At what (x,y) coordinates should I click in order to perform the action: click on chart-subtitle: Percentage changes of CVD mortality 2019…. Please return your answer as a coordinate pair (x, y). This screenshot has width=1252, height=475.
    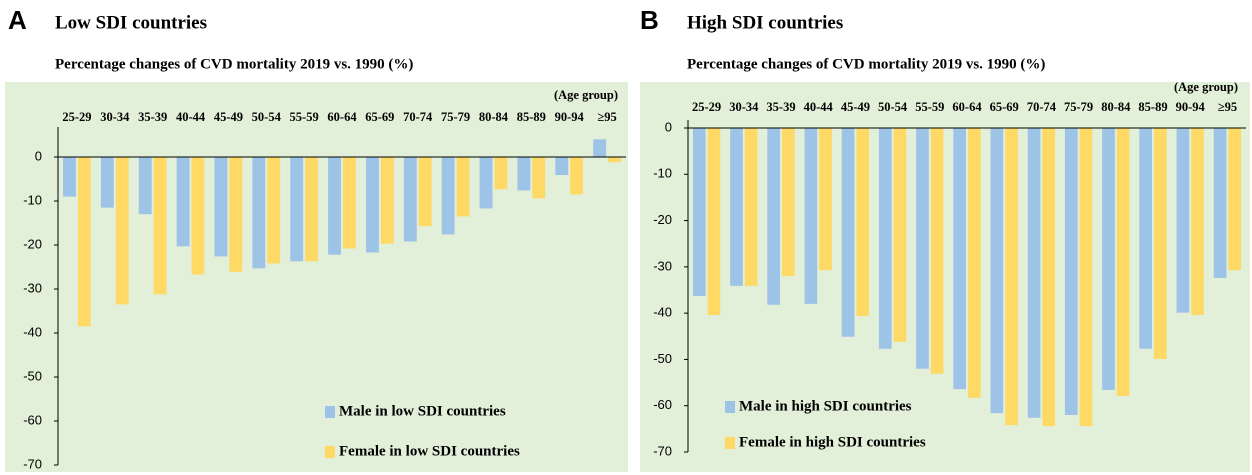
    Looking at the image, I should click on (866, 64).